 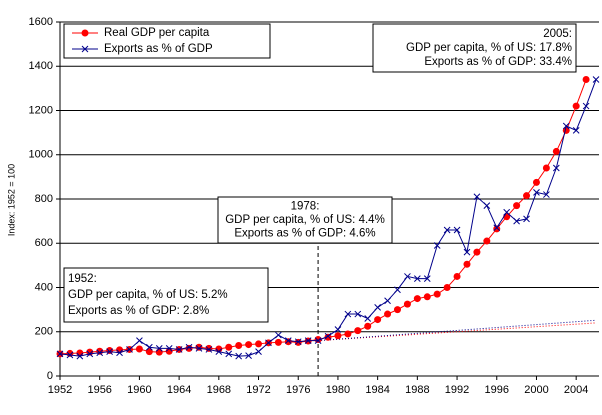 What do you see at coordinates (139, 390) in the screenshot?
I see `x-tick-label: 1960` at bounding box center [139, 390].